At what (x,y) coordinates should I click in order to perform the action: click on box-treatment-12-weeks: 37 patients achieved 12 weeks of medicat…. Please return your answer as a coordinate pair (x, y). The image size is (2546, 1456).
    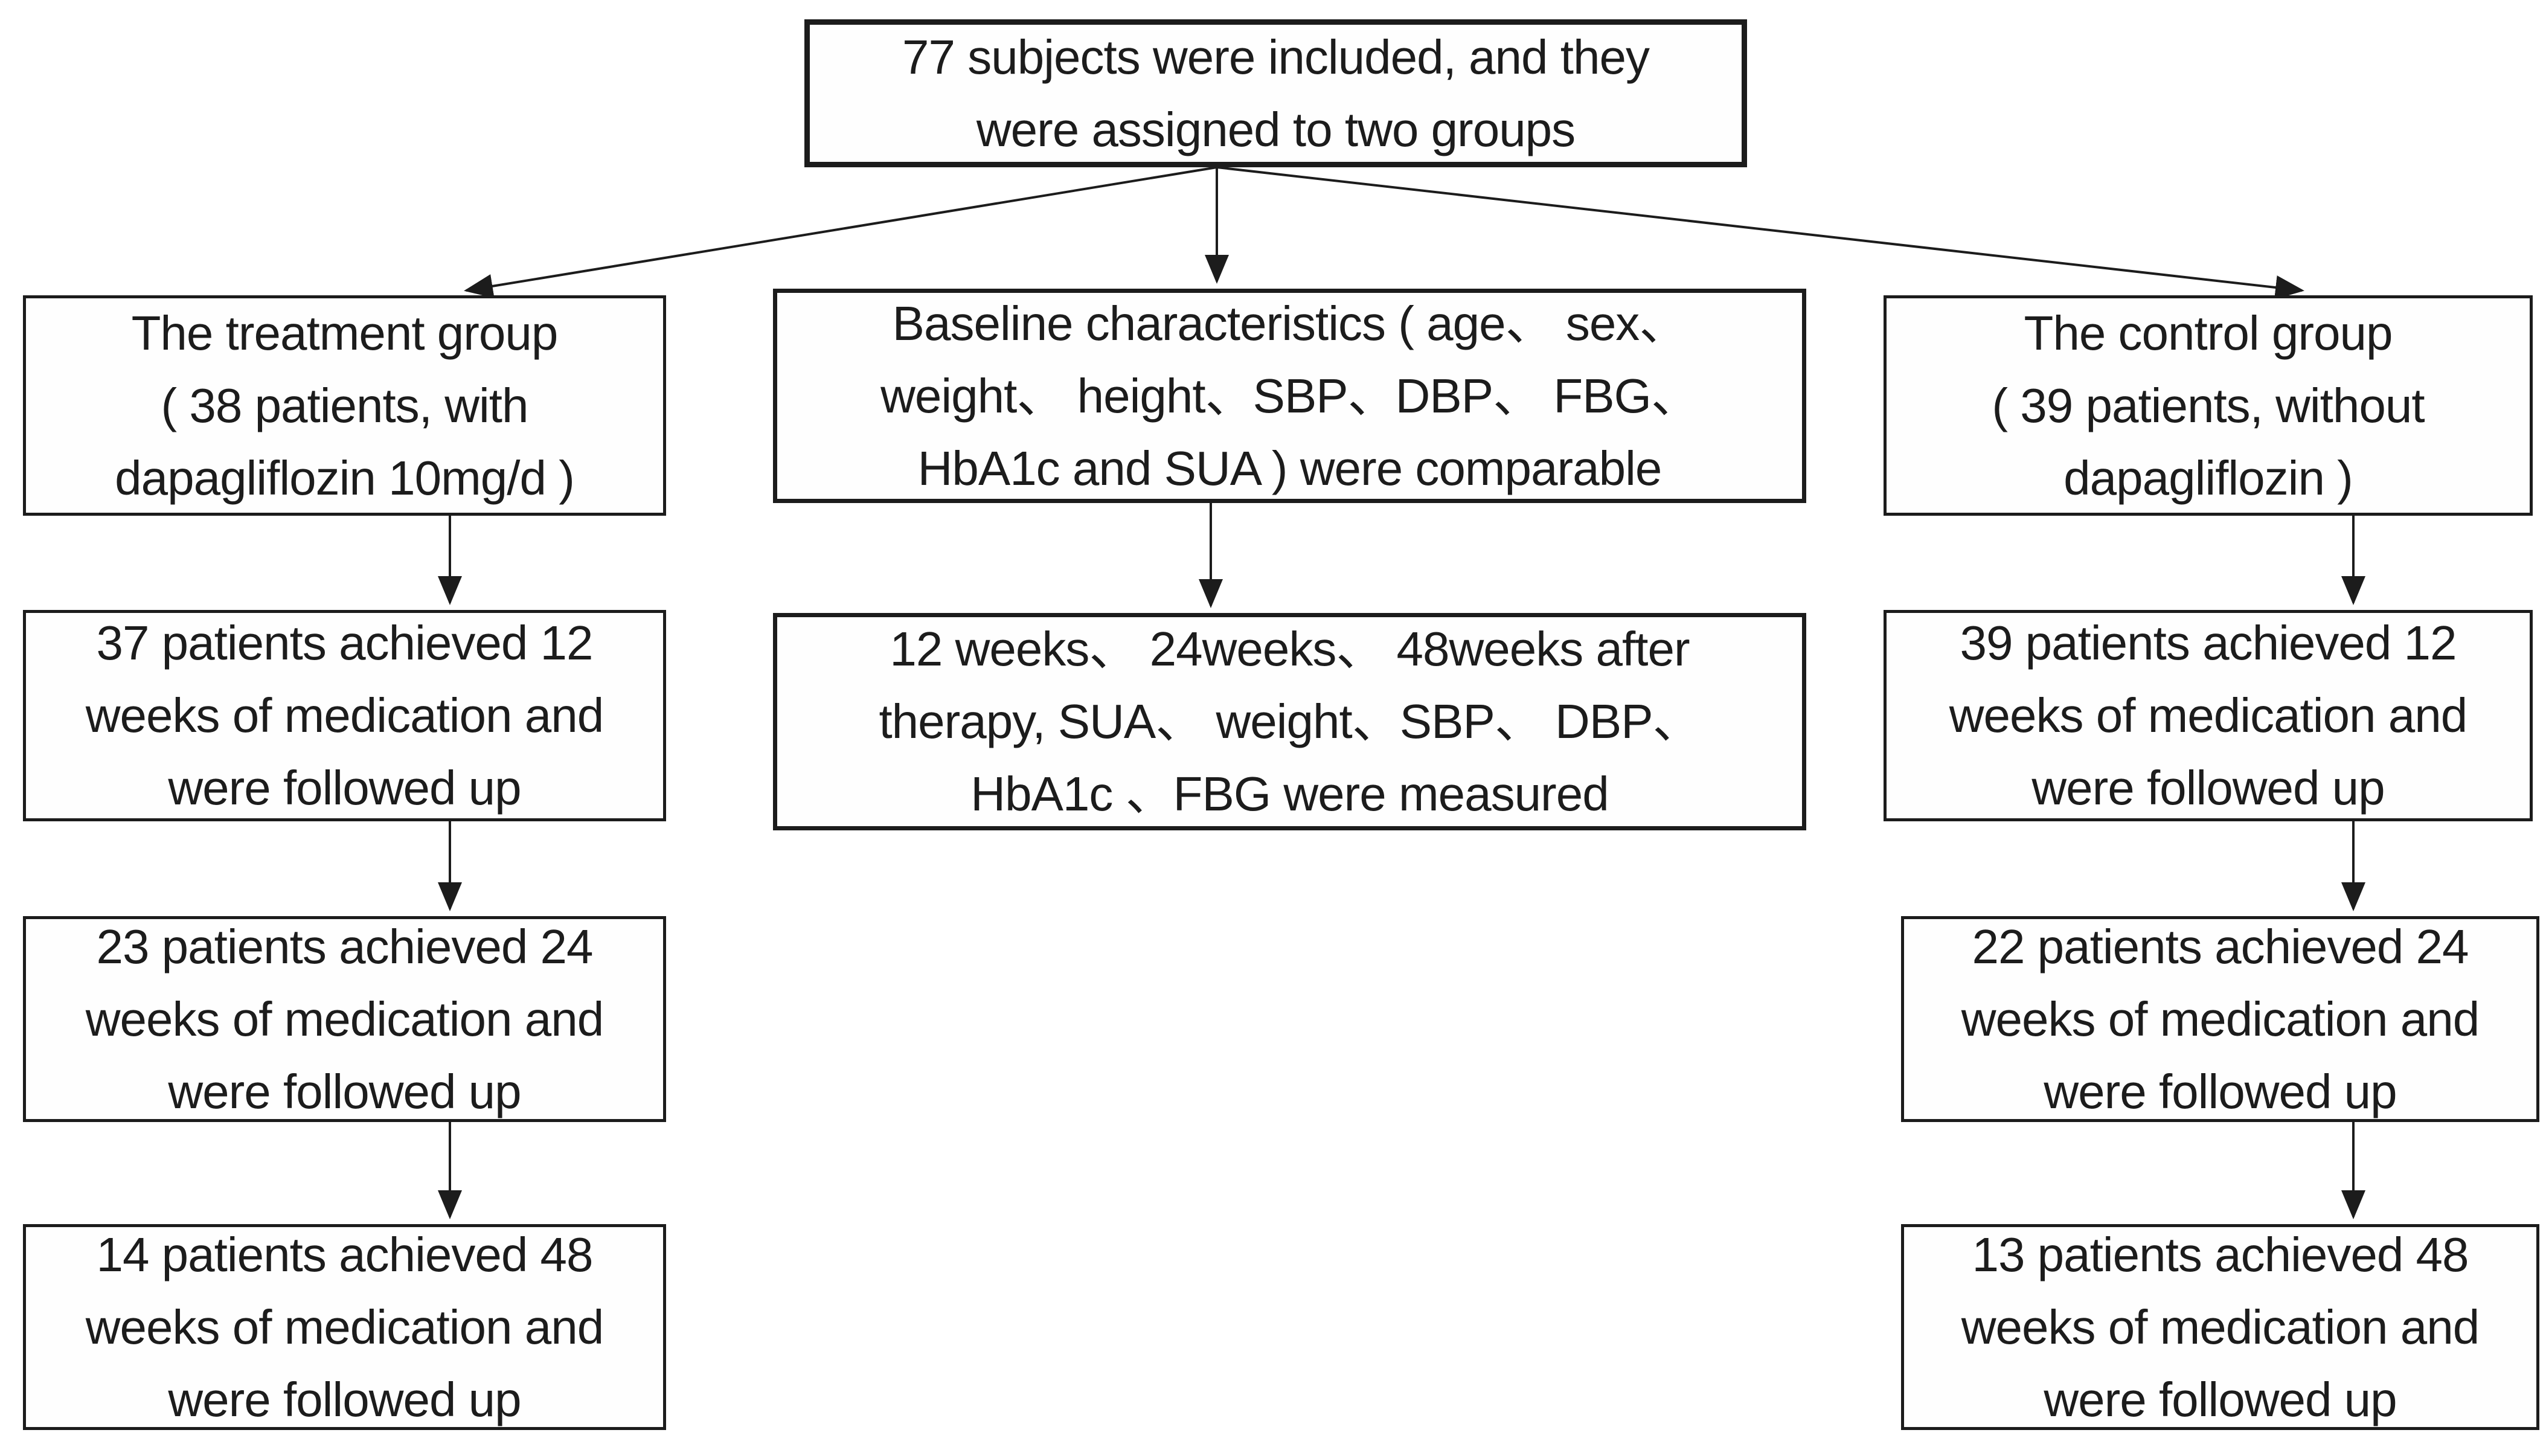
    Looking at the image, I should click on (345, 715).